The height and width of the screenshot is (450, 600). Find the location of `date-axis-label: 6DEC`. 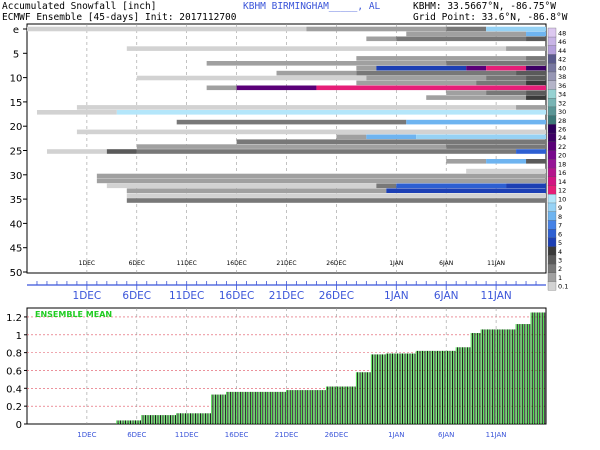

date-axis-label: 6DEC is located at coordinates (136, 296).